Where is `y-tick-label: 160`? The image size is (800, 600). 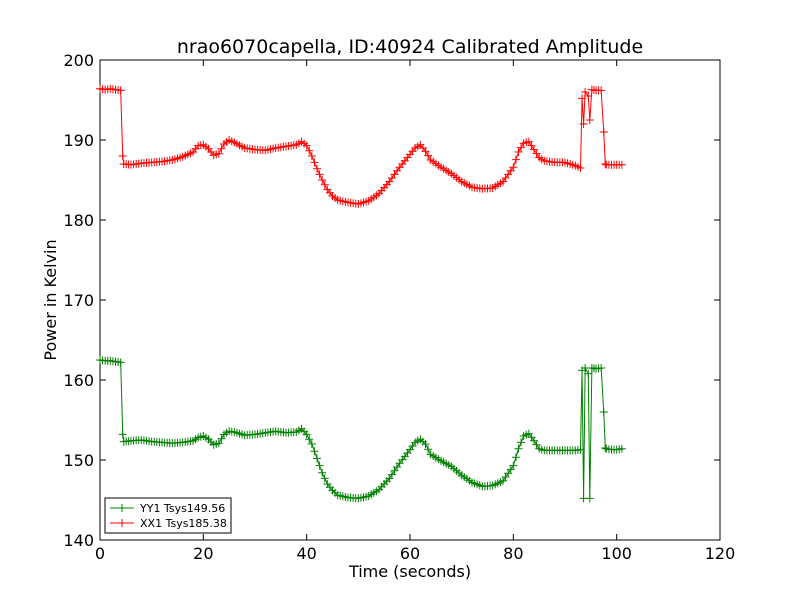
y-tick-label: 160 is located at coordinates (78, 380).